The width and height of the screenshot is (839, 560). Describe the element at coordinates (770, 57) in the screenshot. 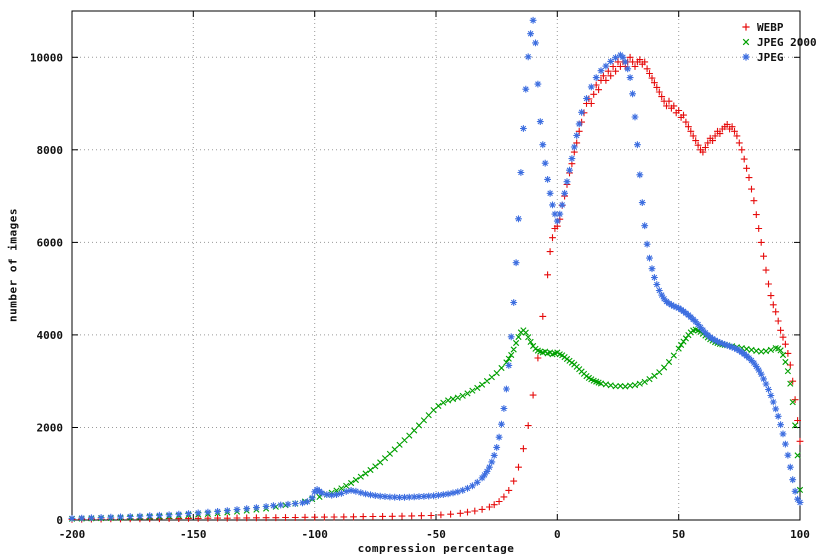

I see `legend-label-jpeg: JPEG` at that location.